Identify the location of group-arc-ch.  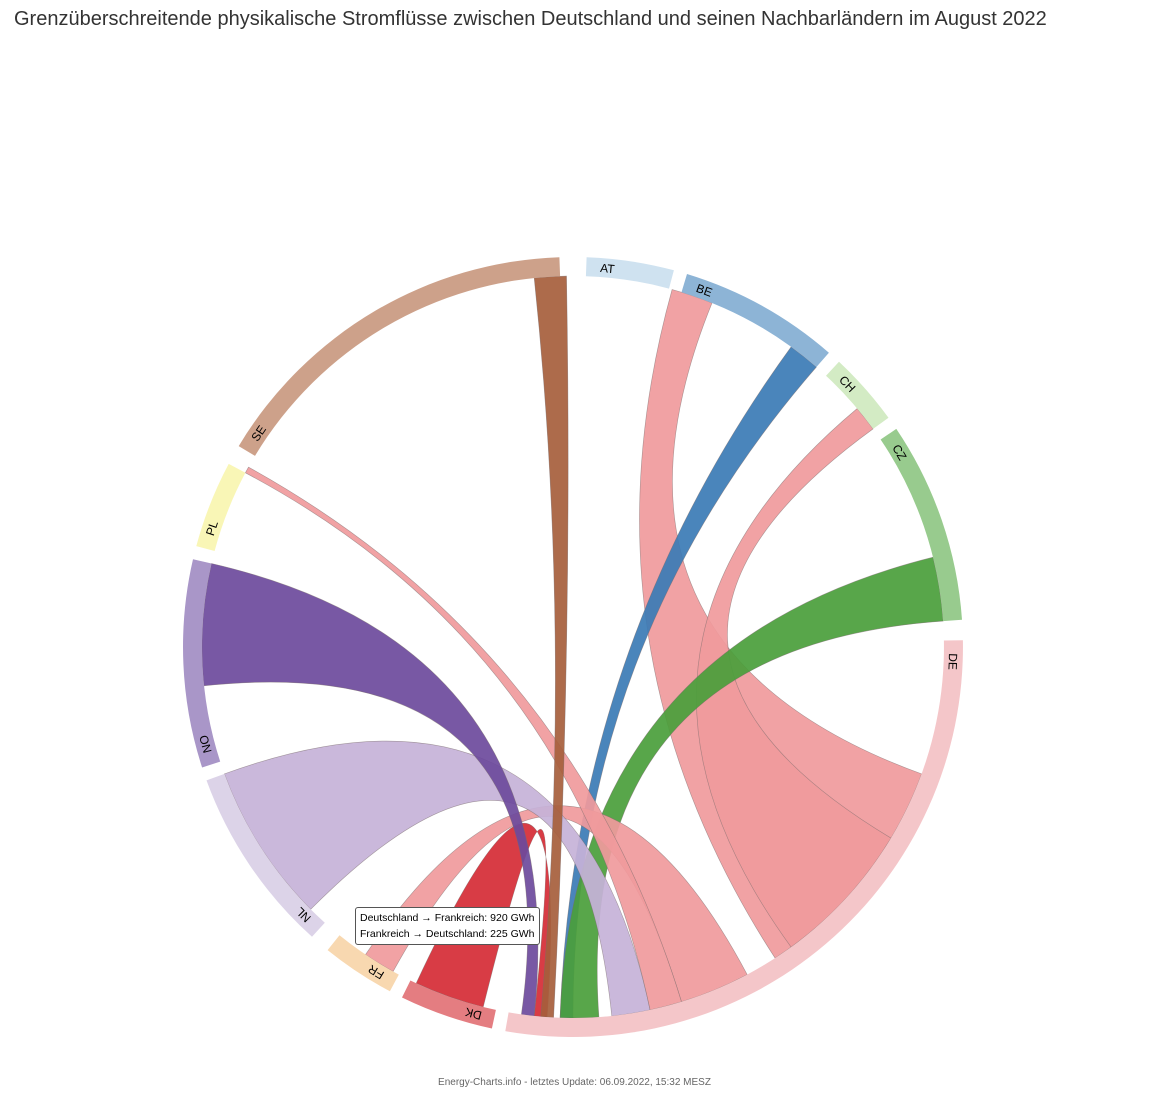
(857, 395).